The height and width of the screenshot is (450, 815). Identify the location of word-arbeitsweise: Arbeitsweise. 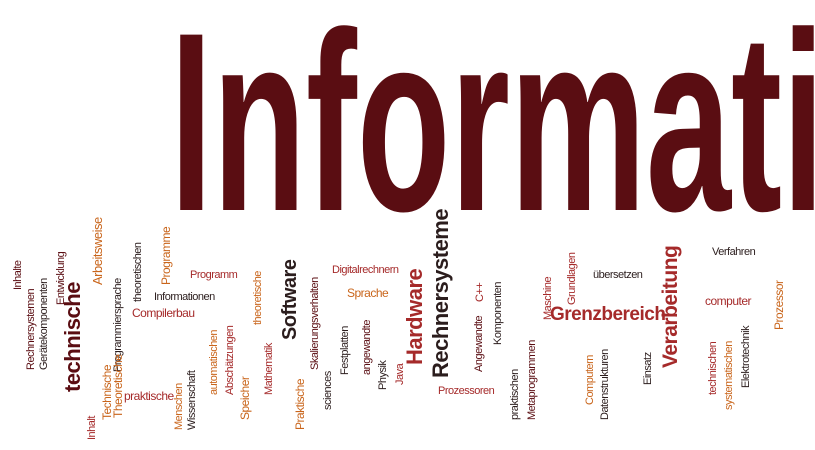
(97, 251).